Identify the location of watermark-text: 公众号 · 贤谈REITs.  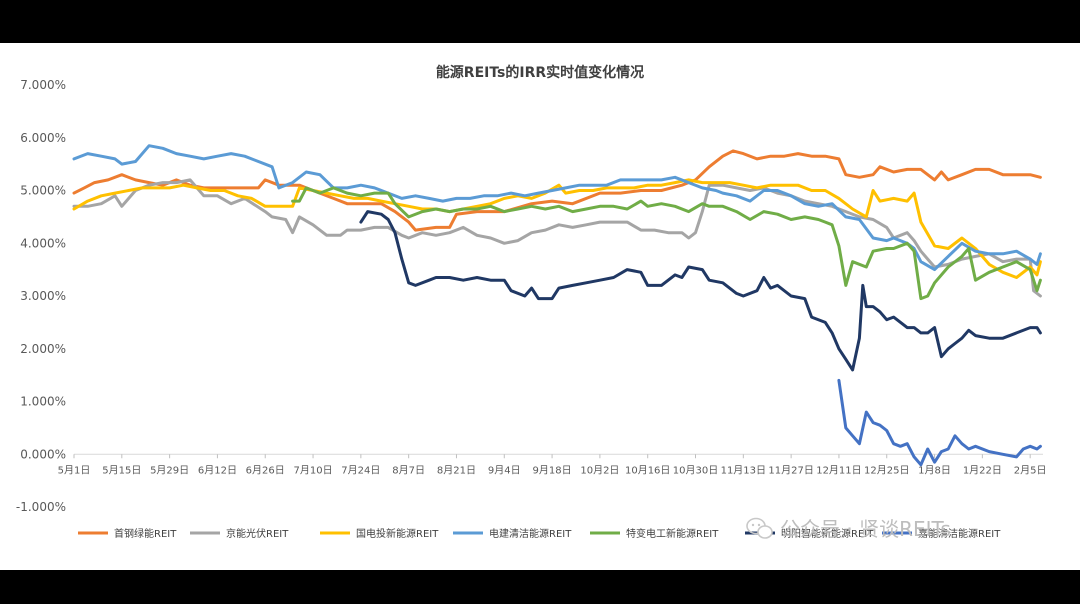
(865, 529).